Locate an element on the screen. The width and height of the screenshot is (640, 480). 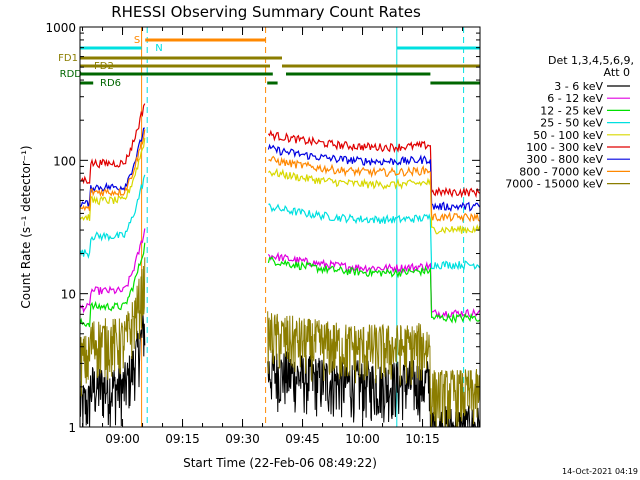
chart-title: RHESSI Observing Summary Count Rates is located at coordinates (266, 12).